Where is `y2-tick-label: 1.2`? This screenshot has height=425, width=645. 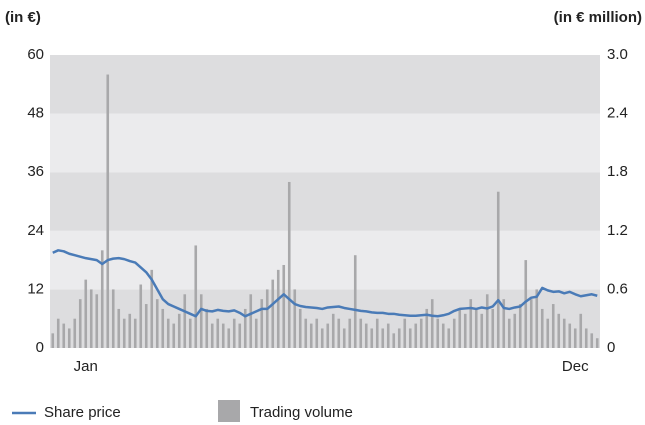 y2-tick-label: 1.2 is located at coordinates (617, 230).